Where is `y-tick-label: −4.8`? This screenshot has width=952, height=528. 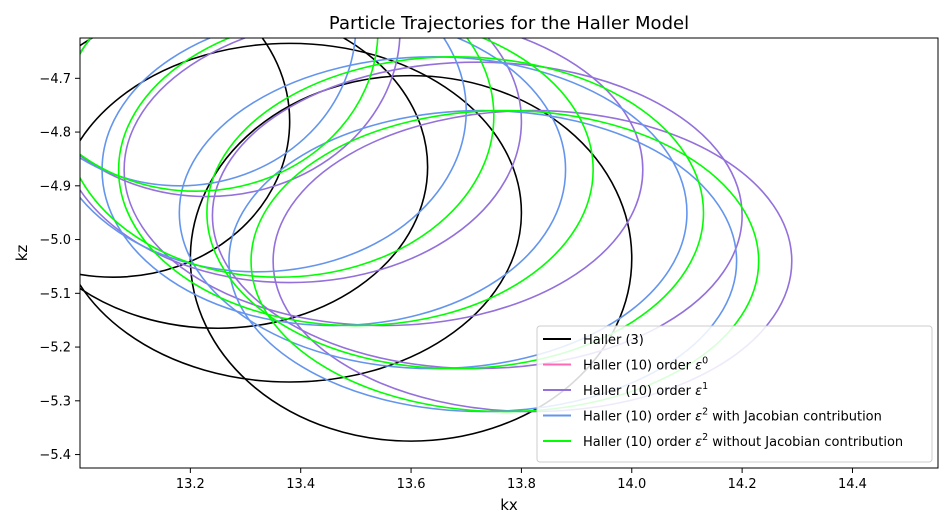
y-tick-label: −4.8 is located at coordinates (55, 133).